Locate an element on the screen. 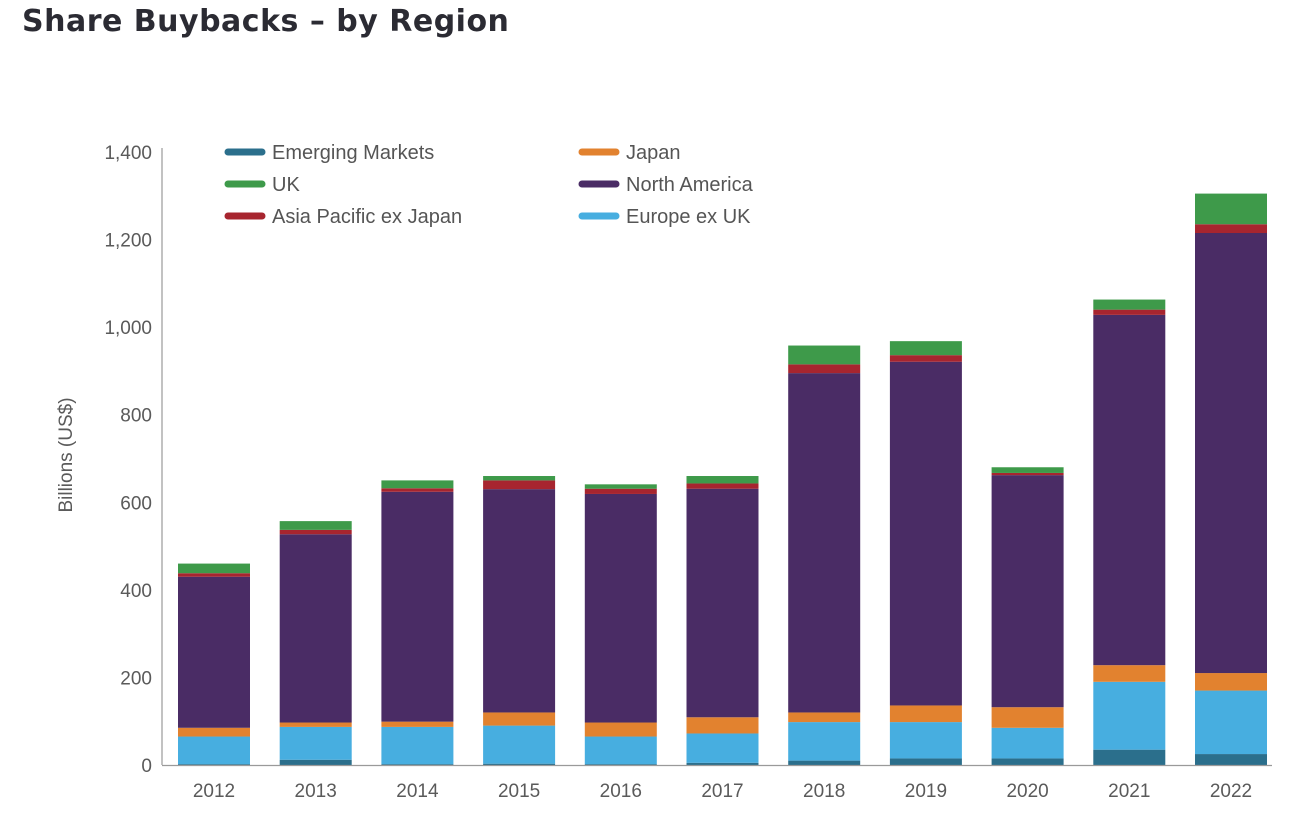  bar-north-america-2016 is located at coordinates (620, 608).